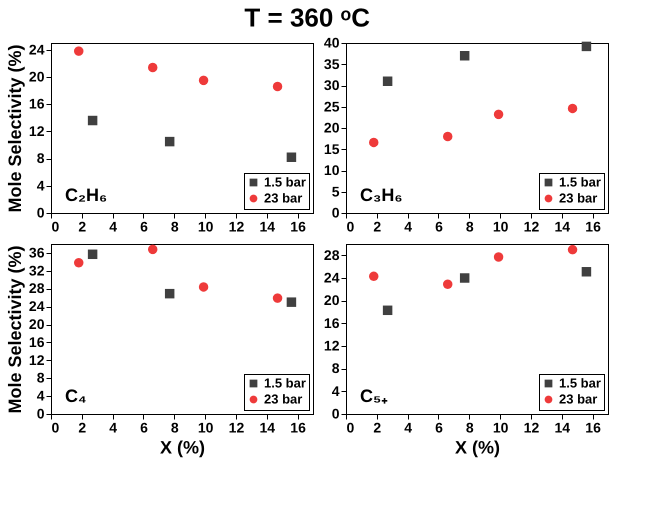 The height and width of the screenshot is (508, 648). What do you see at coordinates (76, 396) in the screenshot?
I see `annotation: C₄` at bounding box center [76, 396].